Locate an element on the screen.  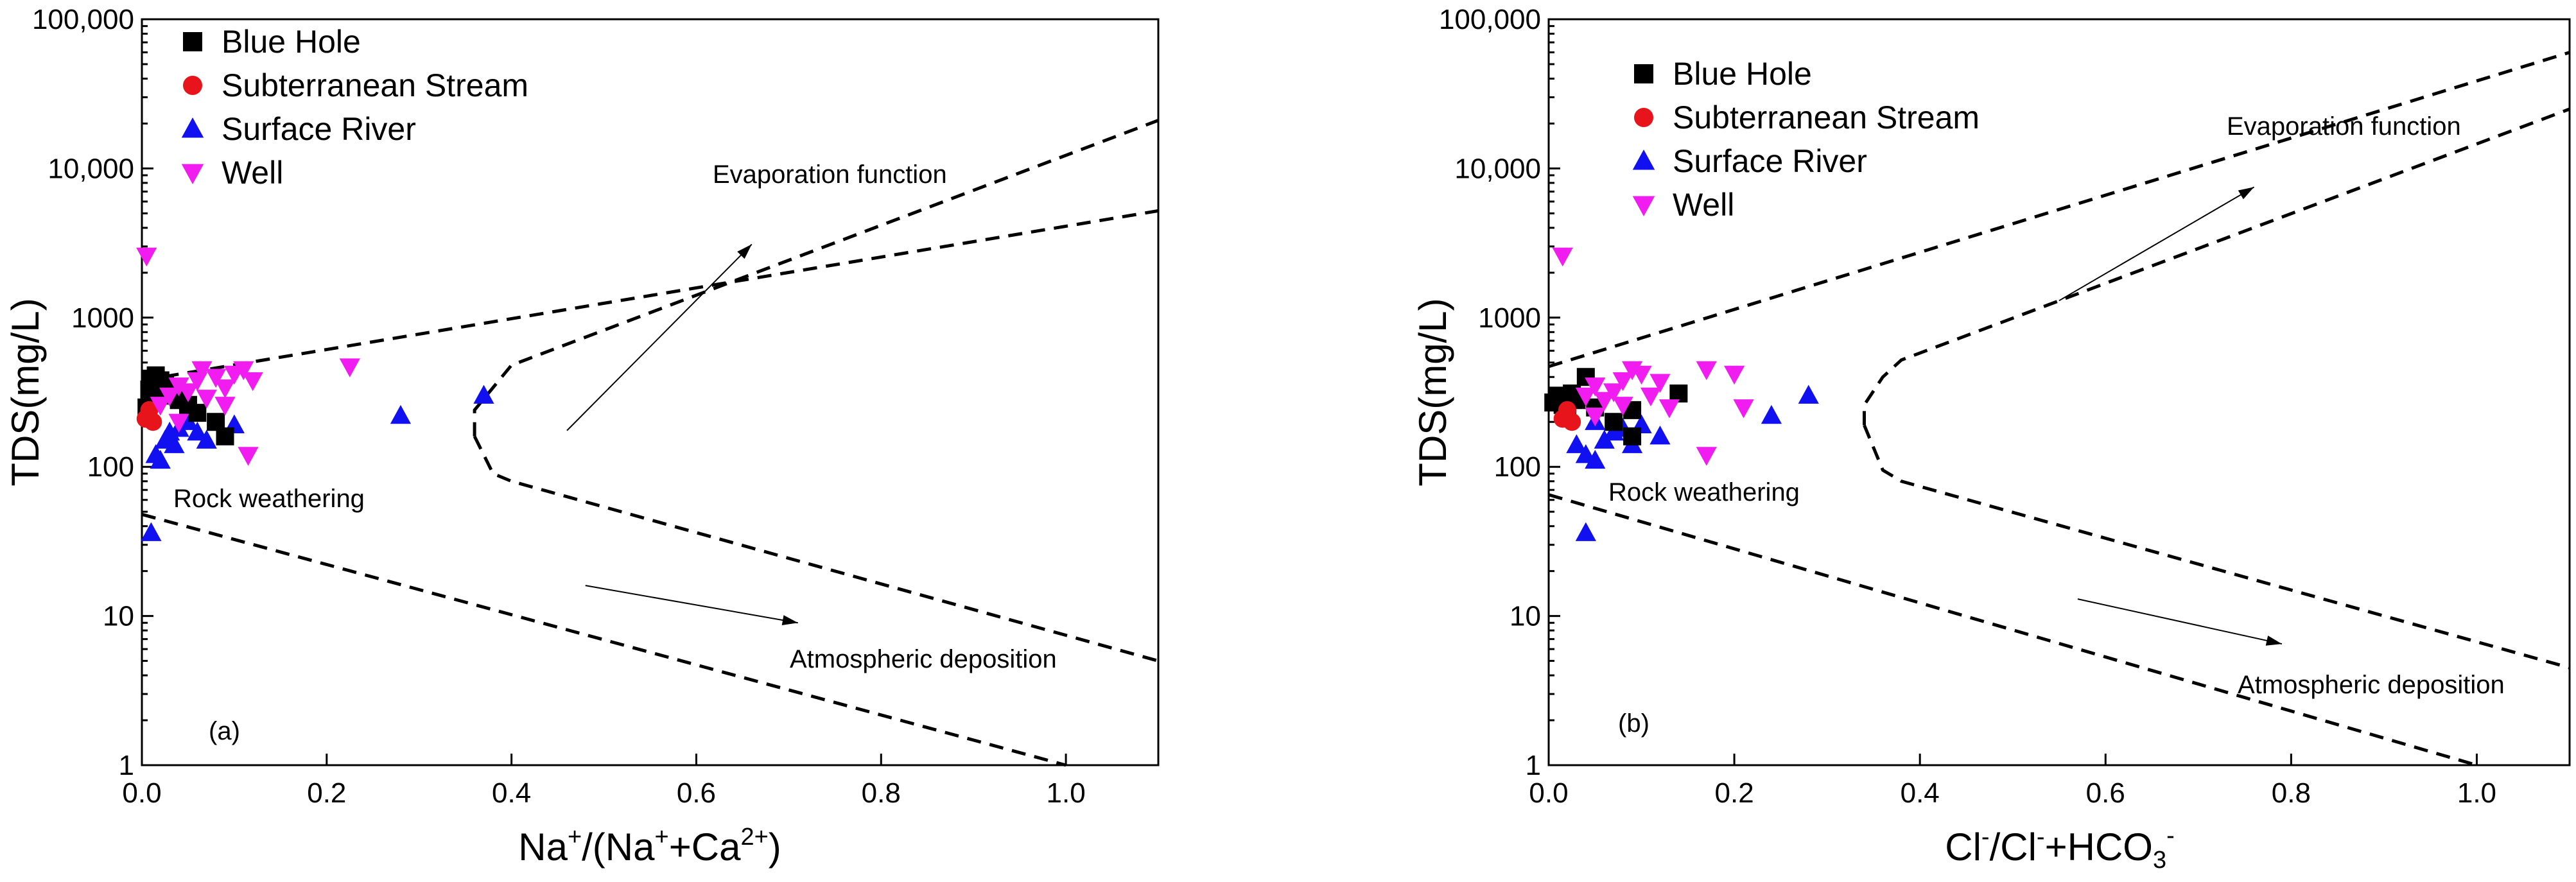
panel-label-a: (a) is located at coordinates (224, 731).